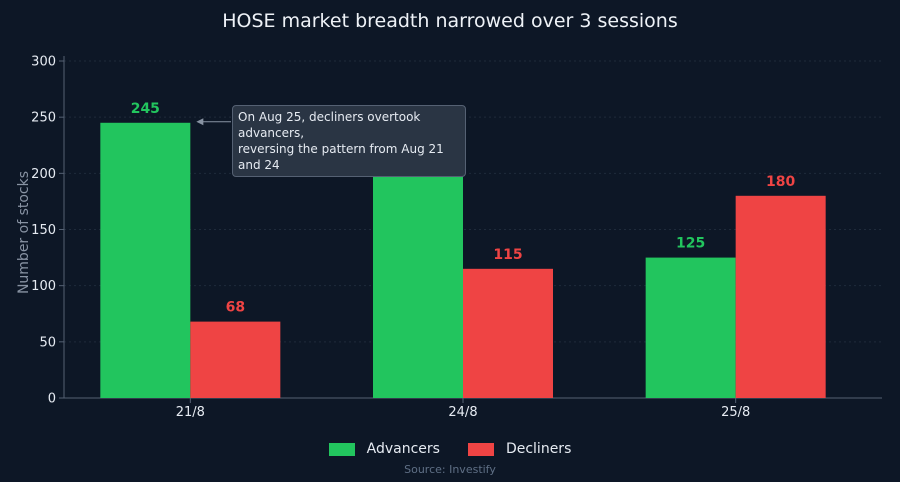 The image size is (900, 482). What do you see at coordinates (47, 342) in the screenshot?
I see `y-tick-label: 50` at bounding box center [47, 342].